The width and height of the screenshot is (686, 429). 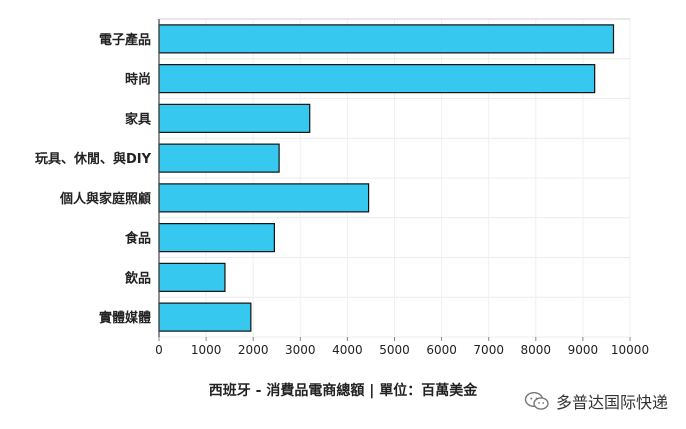 What do you see at coordinates (611, 402) in the screenshot?
I see `watermark-text: 多普达国际快递` at bounding box center [611, 402].